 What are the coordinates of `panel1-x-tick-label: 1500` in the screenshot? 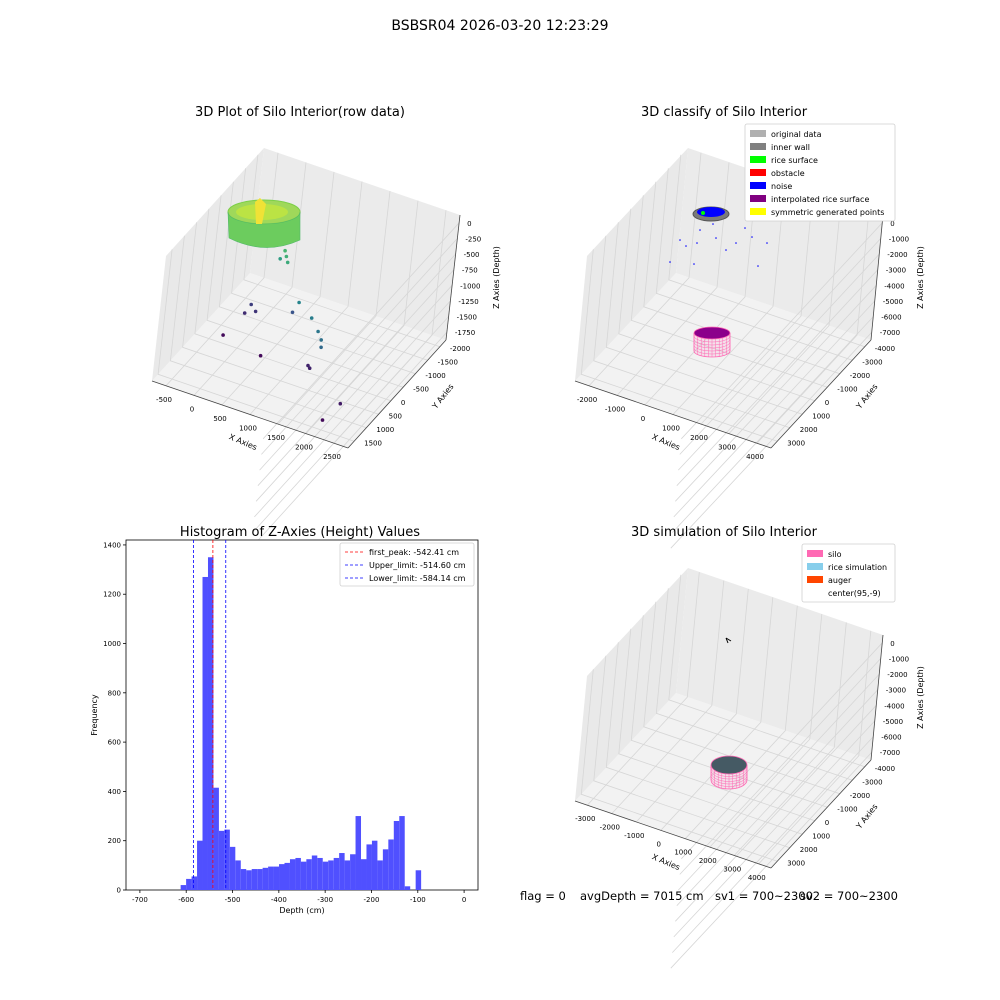 It's located at (276, 438).